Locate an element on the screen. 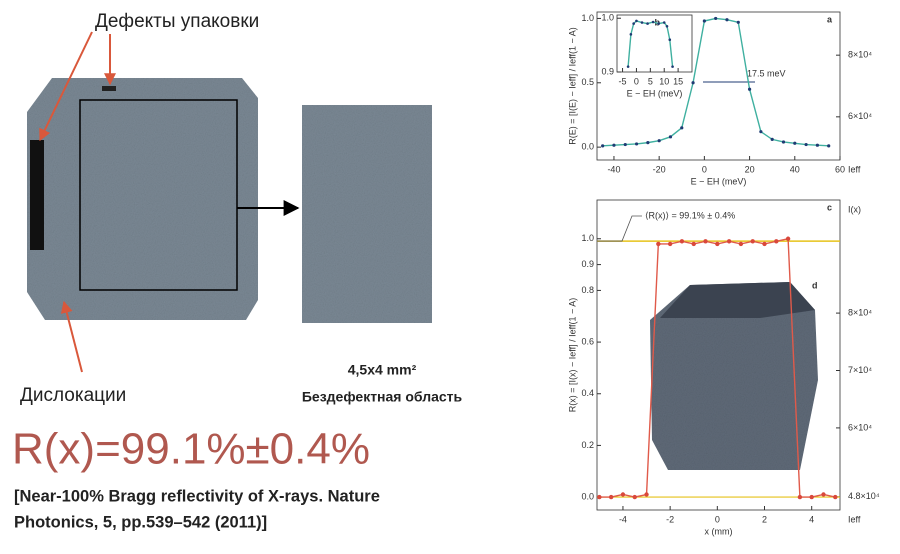  x-tick-label: -20 is located at coordinates (659, 169).